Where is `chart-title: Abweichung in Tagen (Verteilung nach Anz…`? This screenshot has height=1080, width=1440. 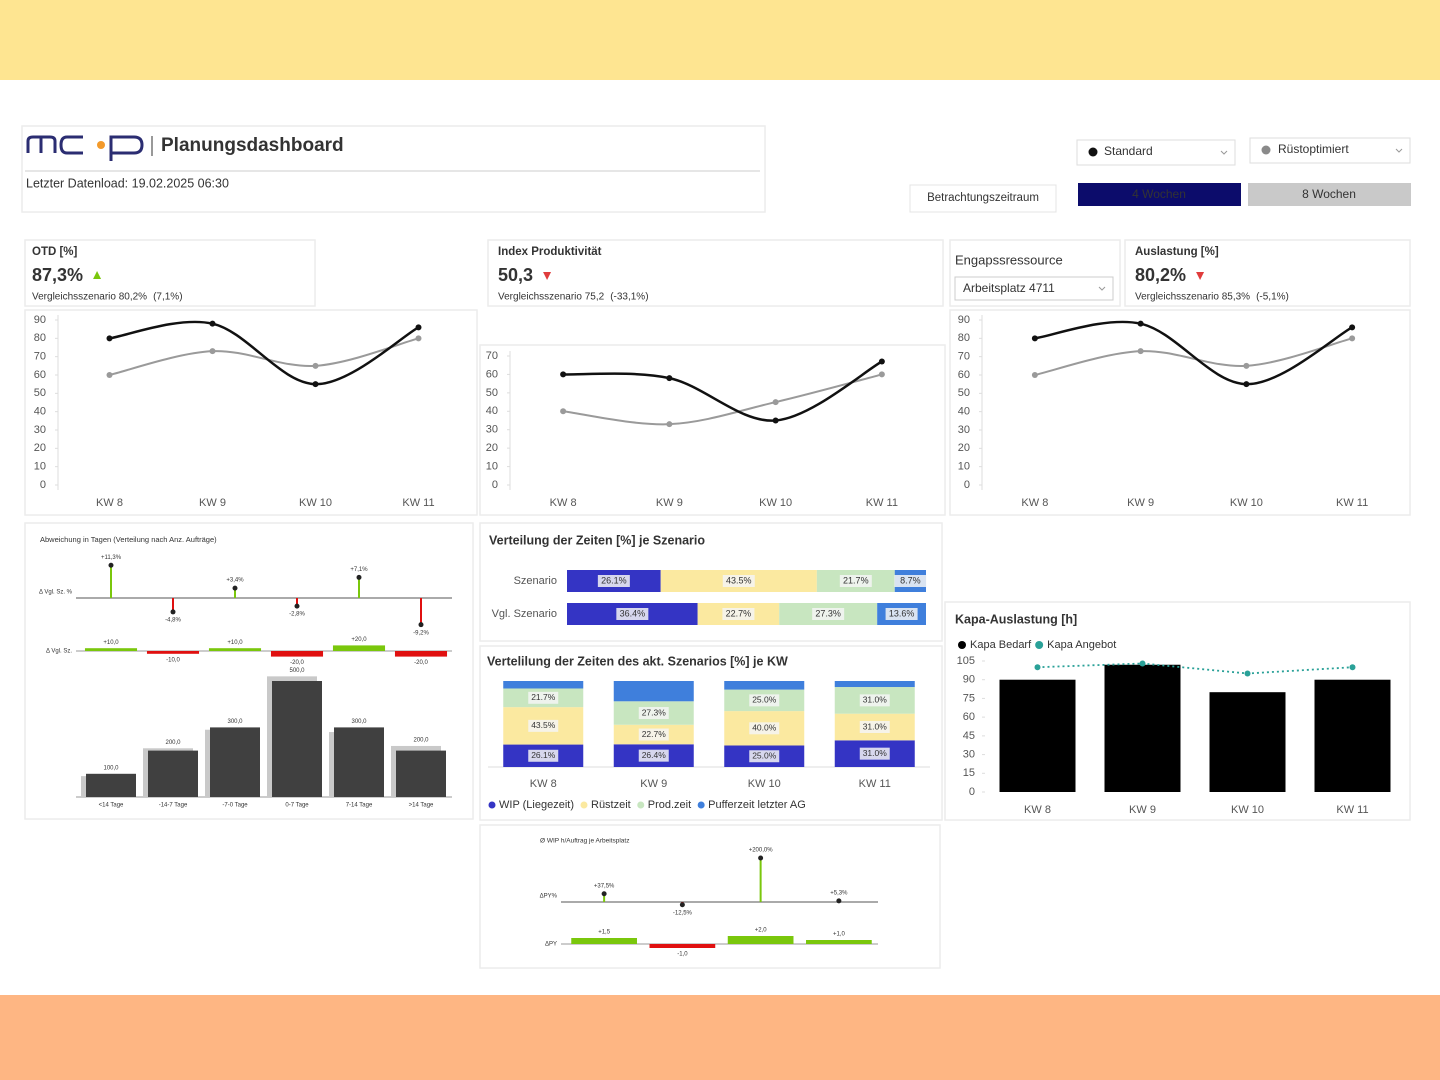 chart-title: Abweichung in Tagen (Verteilung nach Anz… is located at coordinates (128, 539).